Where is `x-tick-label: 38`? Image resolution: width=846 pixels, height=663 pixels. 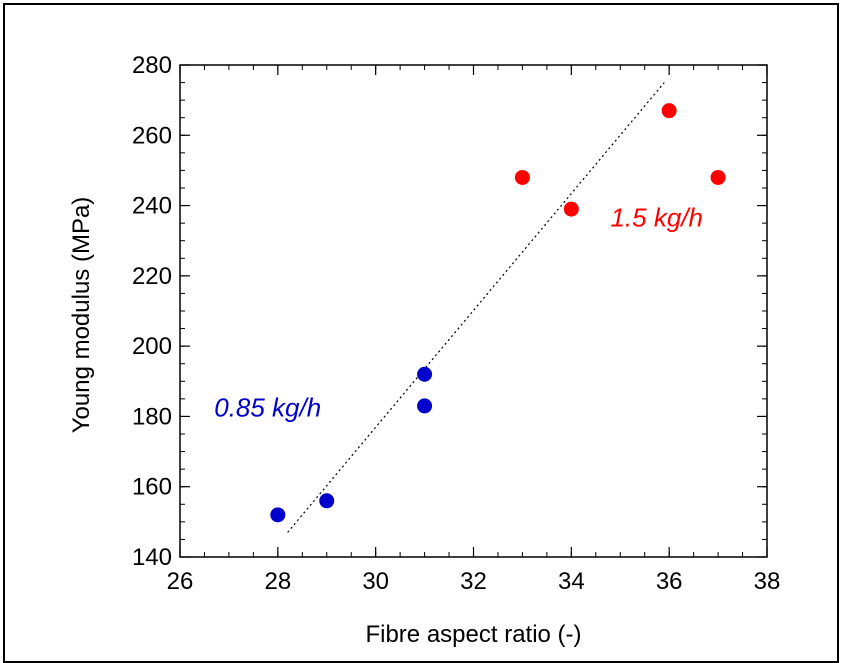 x-tick-label: 38 is located at coordinates (767, 581).